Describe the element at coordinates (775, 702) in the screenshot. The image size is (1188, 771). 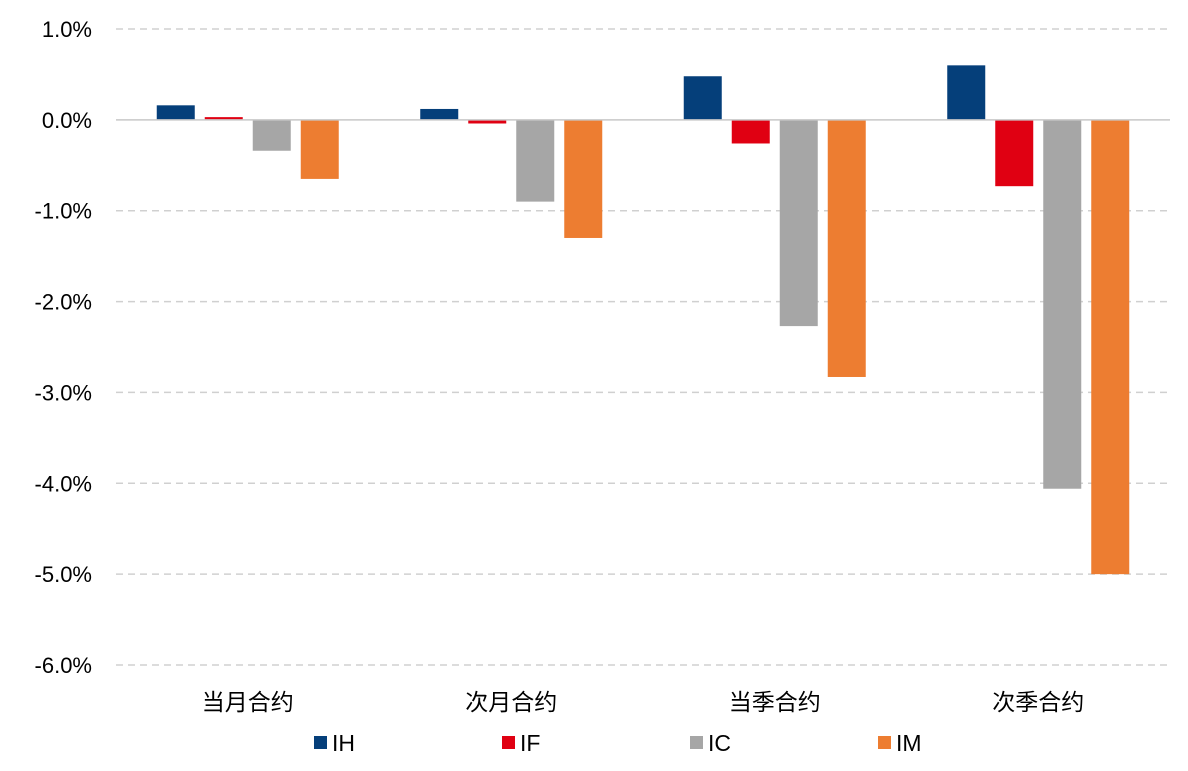
I see `x-category-label: 当季合约` at that location.